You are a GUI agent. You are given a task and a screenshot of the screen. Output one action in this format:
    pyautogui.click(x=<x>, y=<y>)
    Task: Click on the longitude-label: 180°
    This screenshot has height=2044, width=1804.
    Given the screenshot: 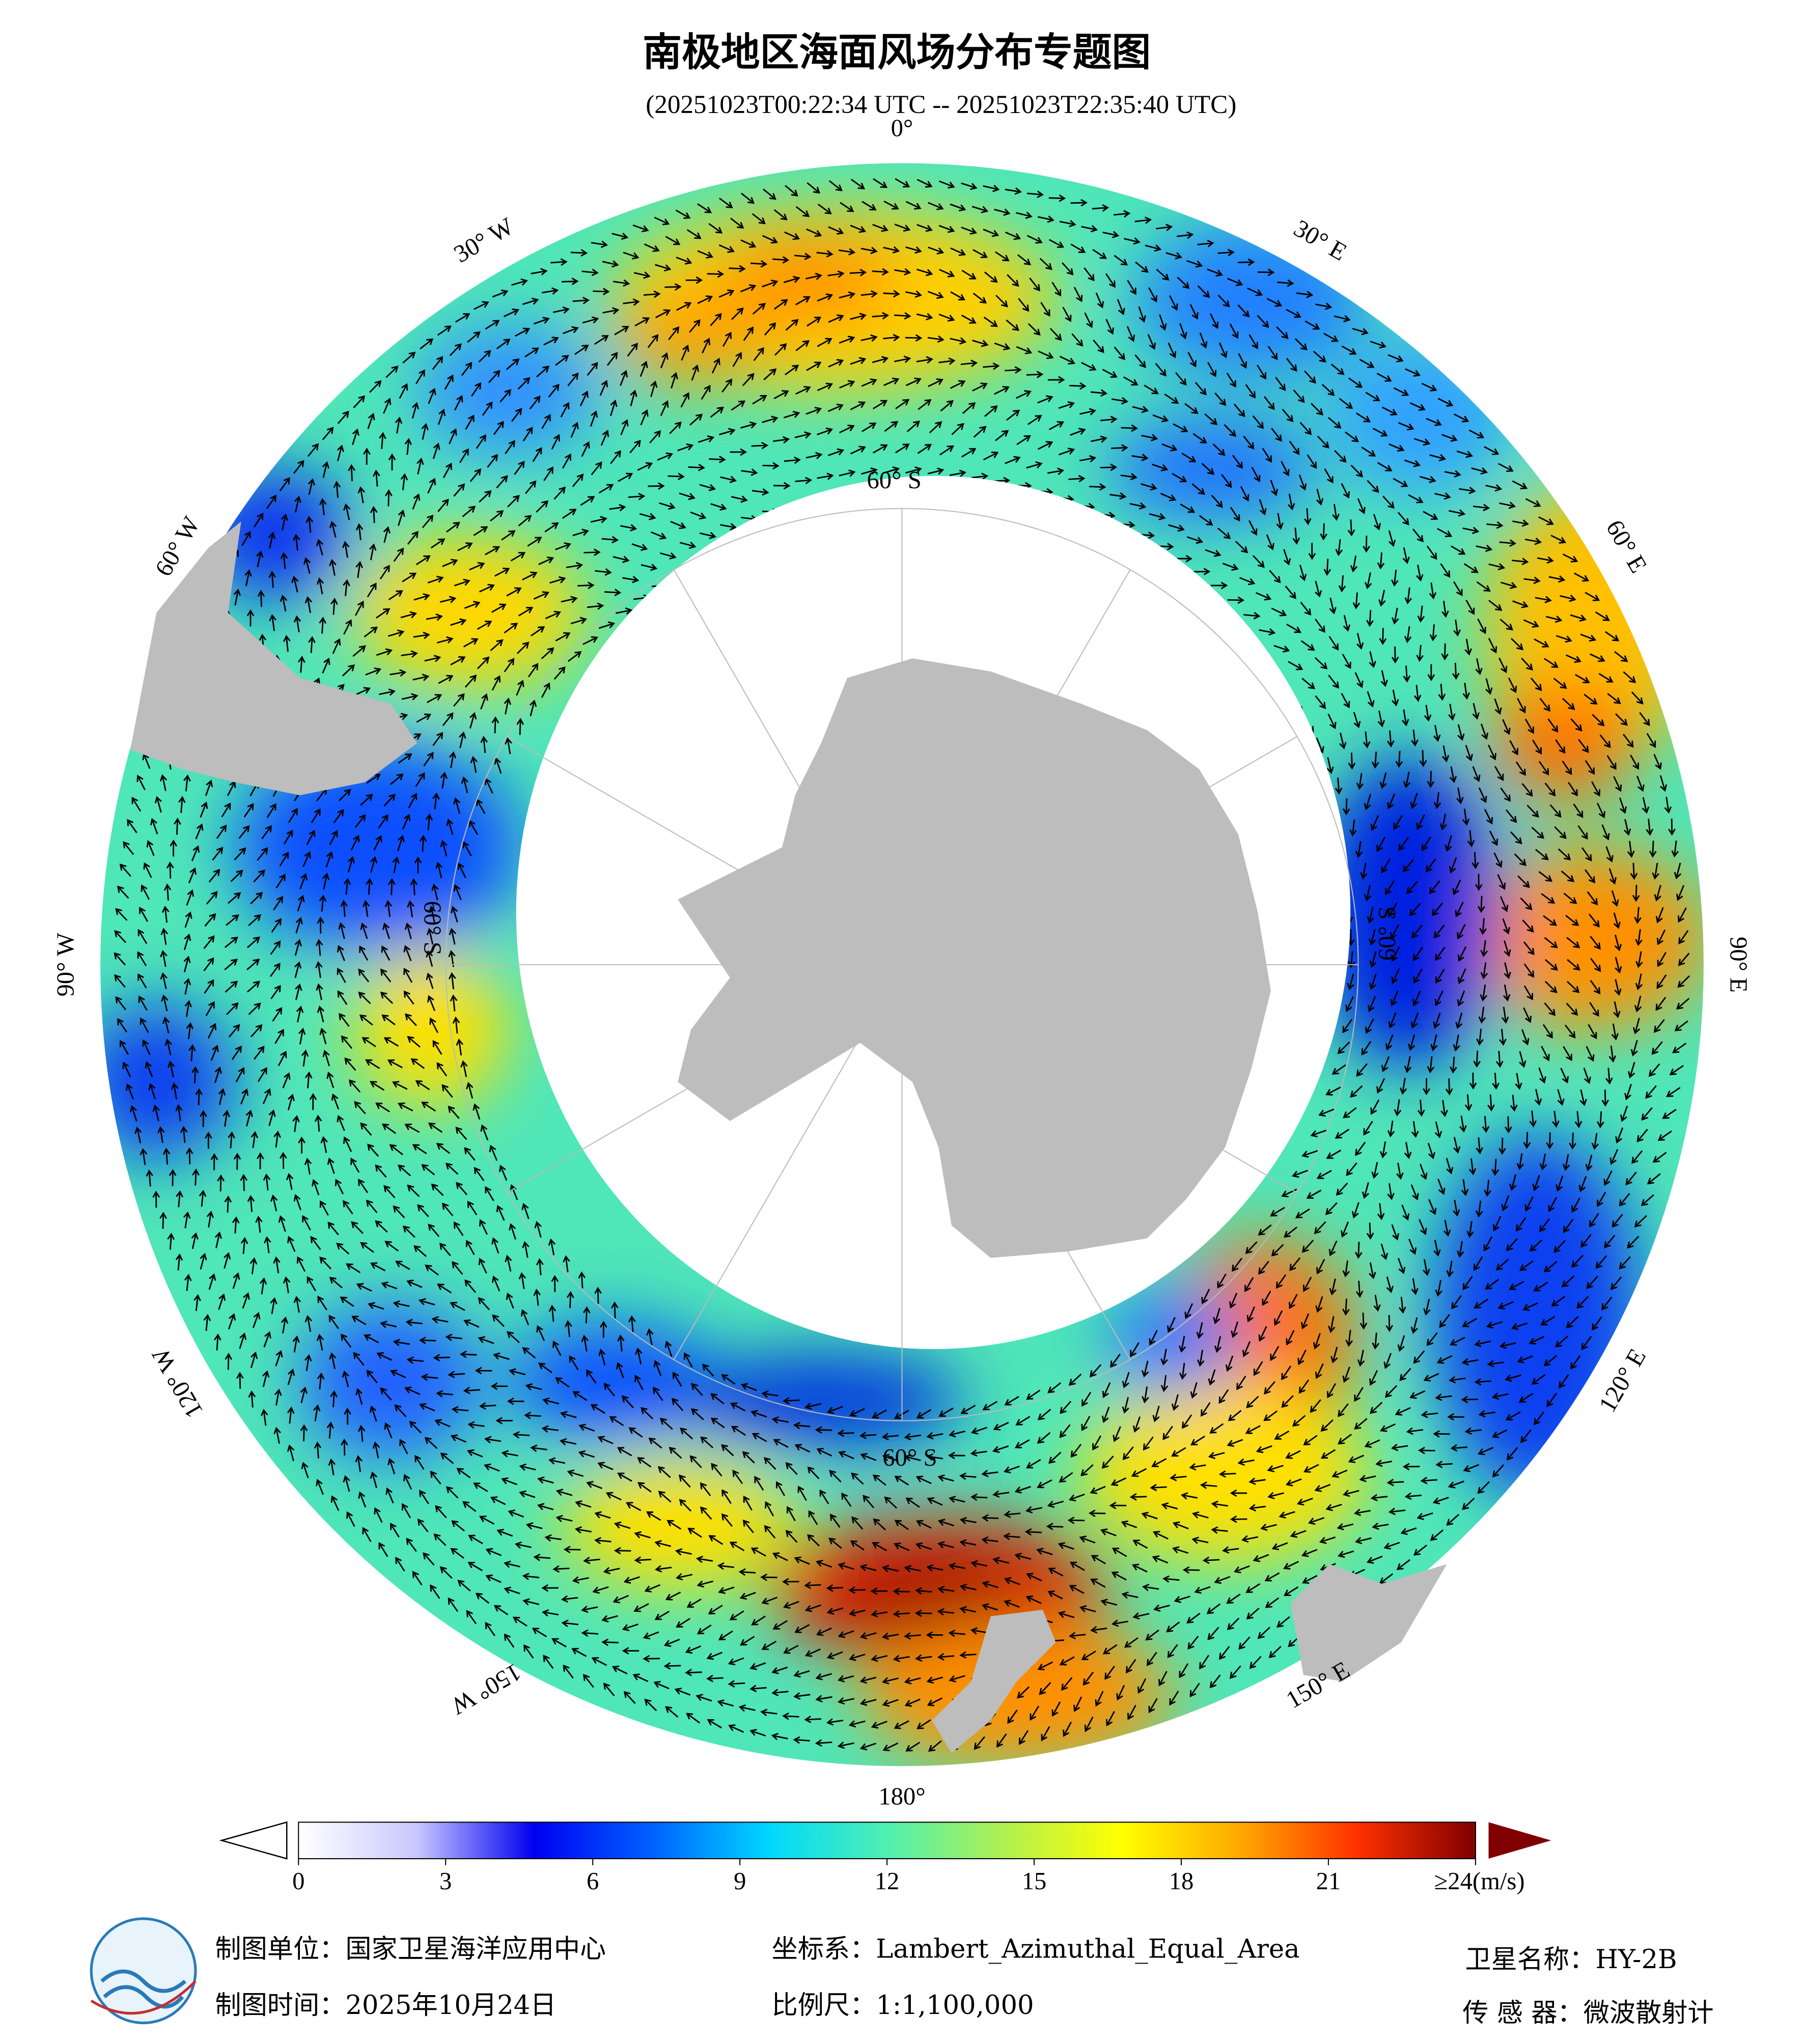 What is the action you would take?
    pyautogui.click(x=901, y=1796)
    